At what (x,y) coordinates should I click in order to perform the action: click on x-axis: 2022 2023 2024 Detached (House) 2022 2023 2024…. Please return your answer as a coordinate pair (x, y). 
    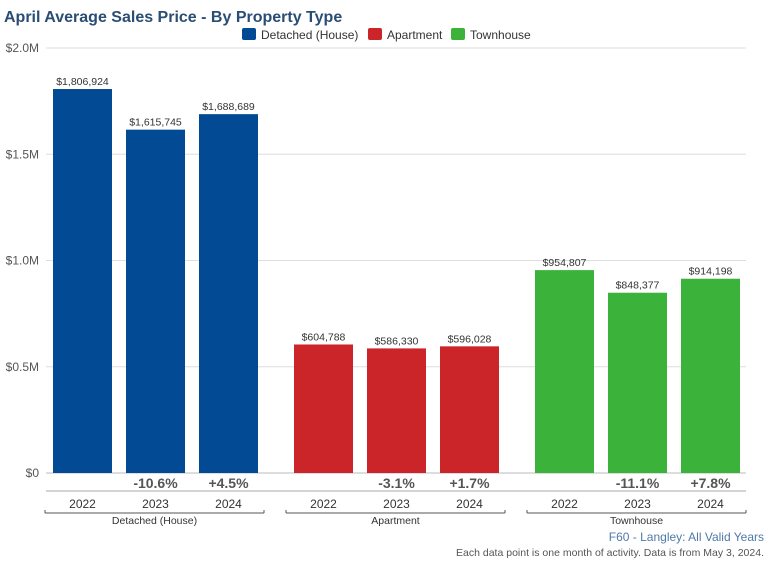
    Looking at the image, I should click on (395, 508).